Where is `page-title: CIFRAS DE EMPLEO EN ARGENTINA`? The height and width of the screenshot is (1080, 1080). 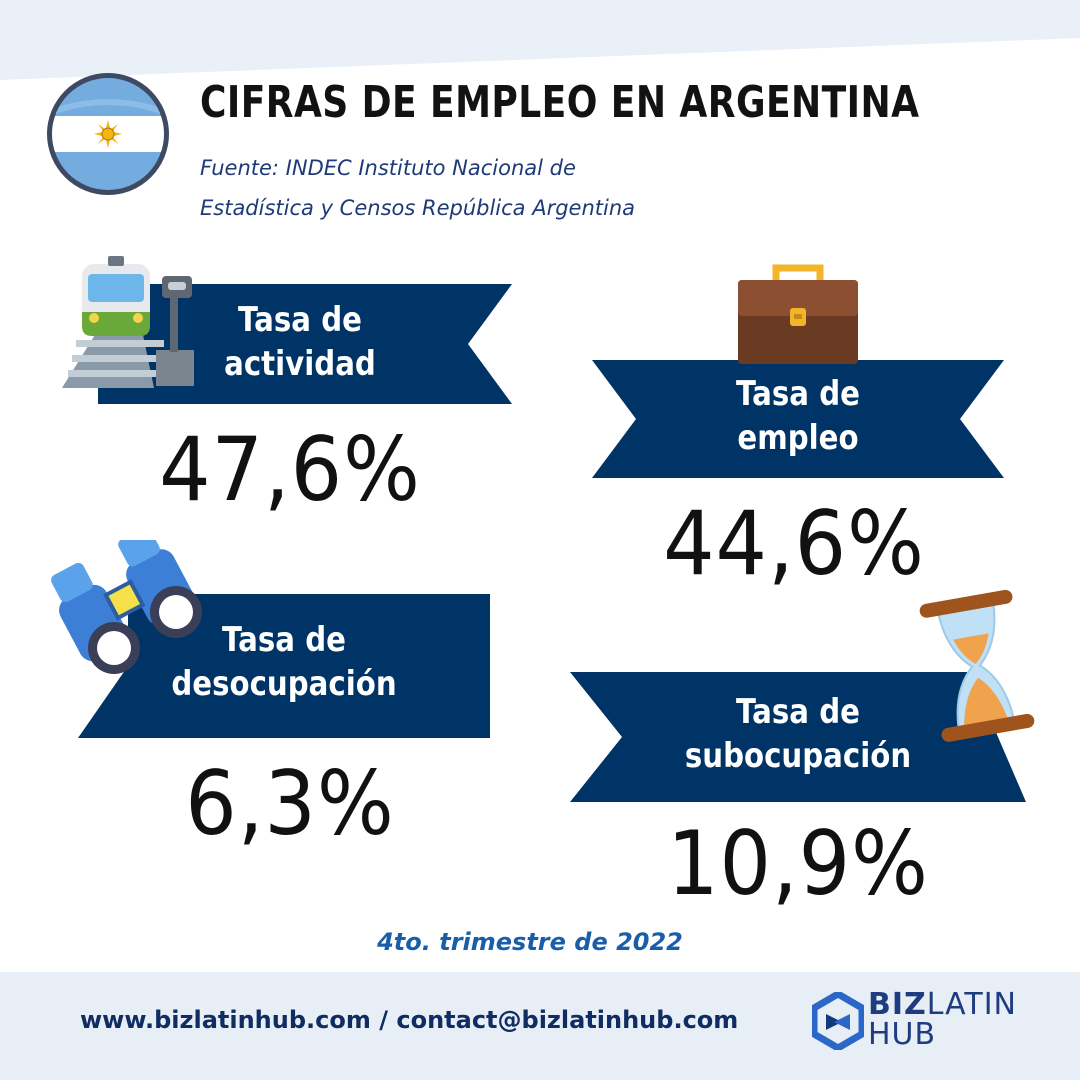 page-title: CIFRAS DE EMPLEO EN ARGENTINA is located at coordinates (560, 102).